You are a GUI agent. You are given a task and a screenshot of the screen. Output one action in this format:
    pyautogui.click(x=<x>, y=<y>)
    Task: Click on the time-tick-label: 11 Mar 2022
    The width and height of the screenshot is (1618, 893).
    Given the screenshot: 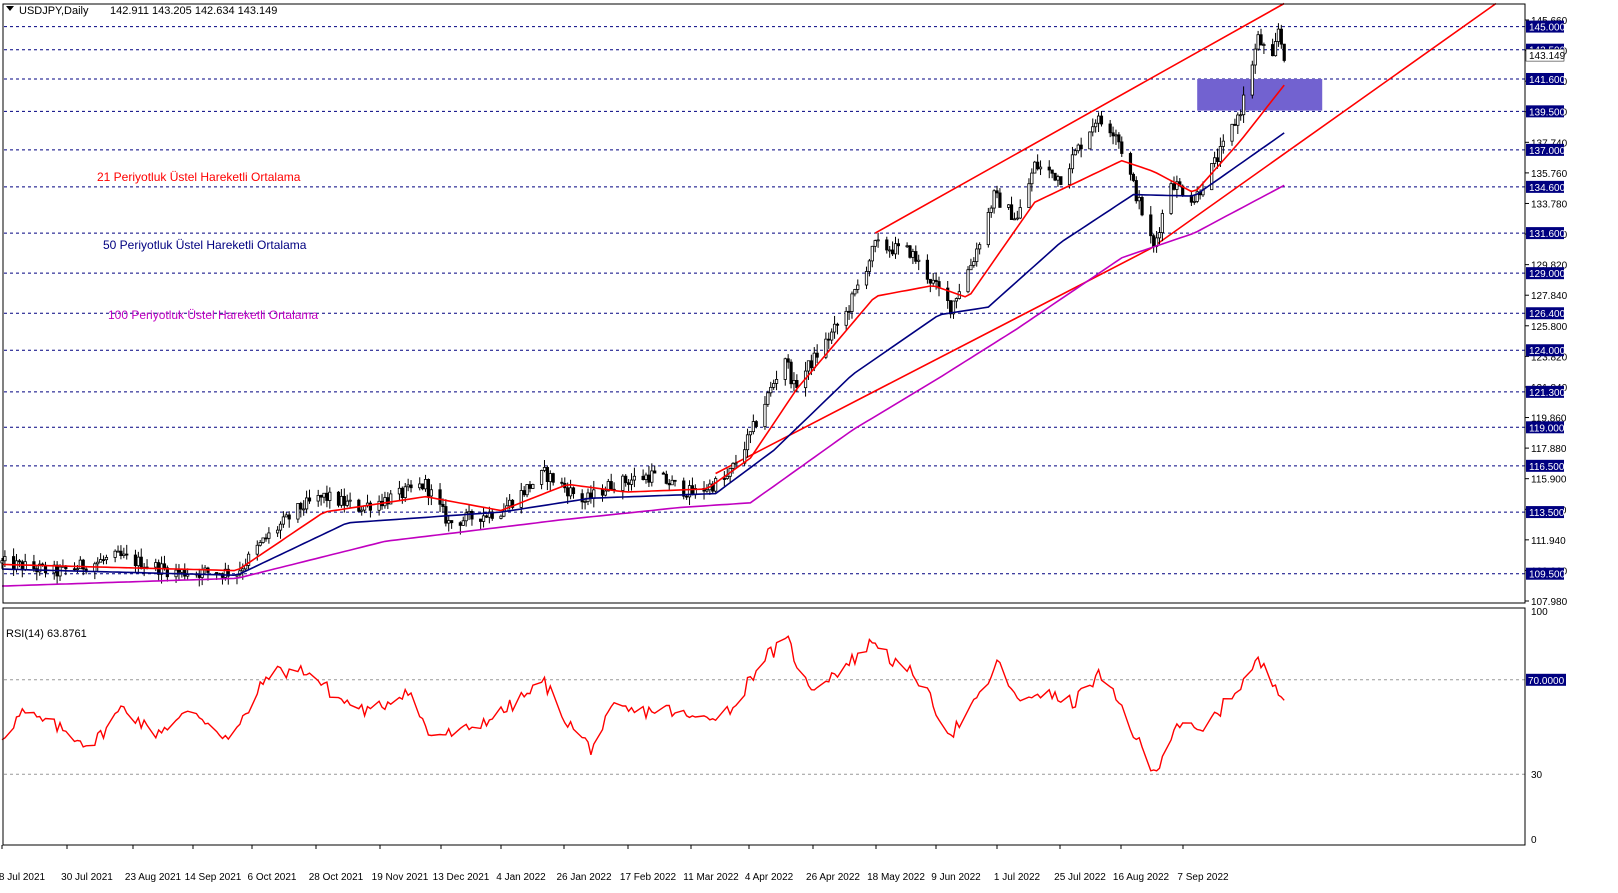 What is the action you would take?
    pyautogui.click(x=711, y=877)
    